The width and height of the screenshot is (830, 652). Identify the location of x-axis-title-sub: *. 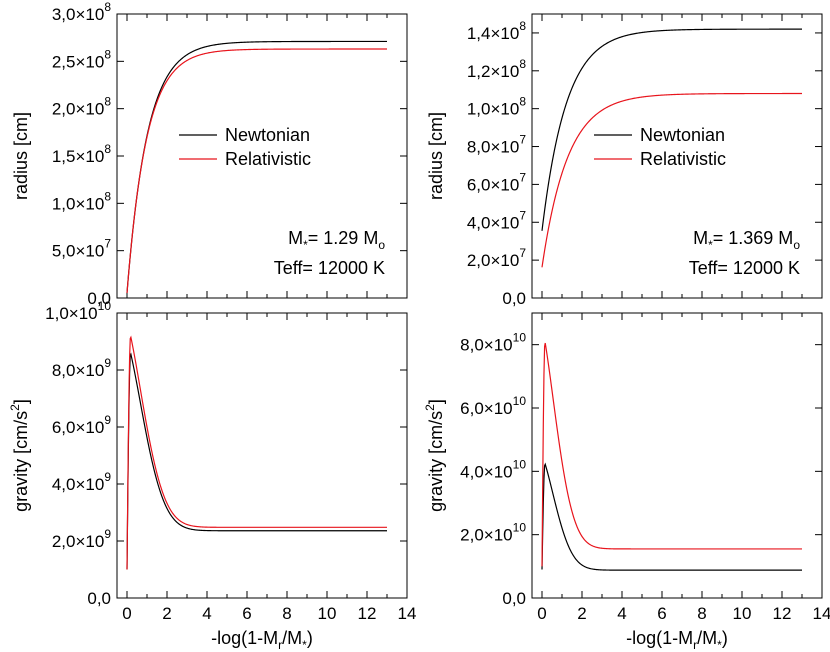
(719, 645).